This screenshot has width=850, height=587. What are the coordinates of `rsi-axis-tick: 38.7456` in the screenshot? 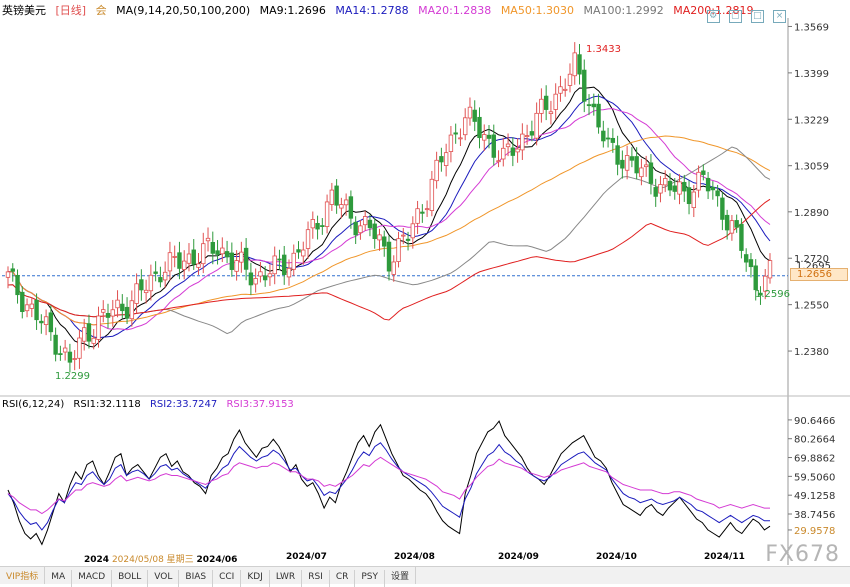 It's located at (814, 515).